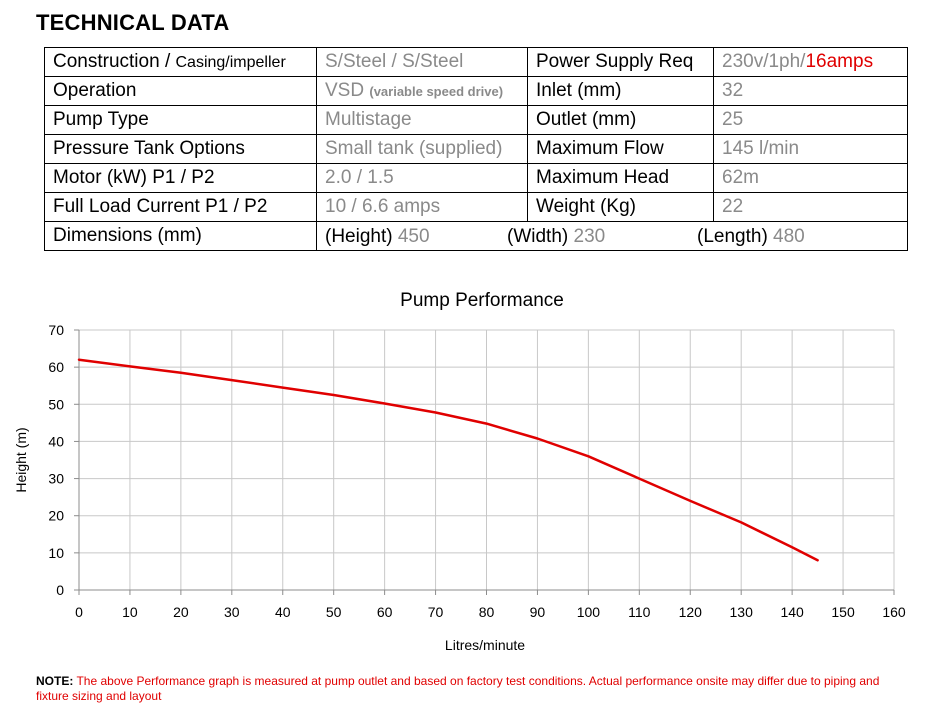 This screenshot has height=707, width=930. I want to click on x-tick-label: 10, so click(130, 612).